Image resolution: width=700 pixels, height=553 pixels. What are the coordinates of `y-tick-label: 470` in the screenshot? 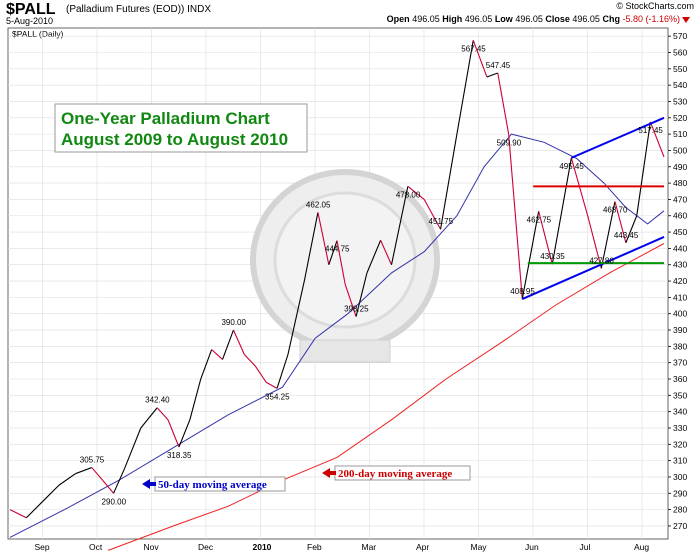 It's located at (680, 199).